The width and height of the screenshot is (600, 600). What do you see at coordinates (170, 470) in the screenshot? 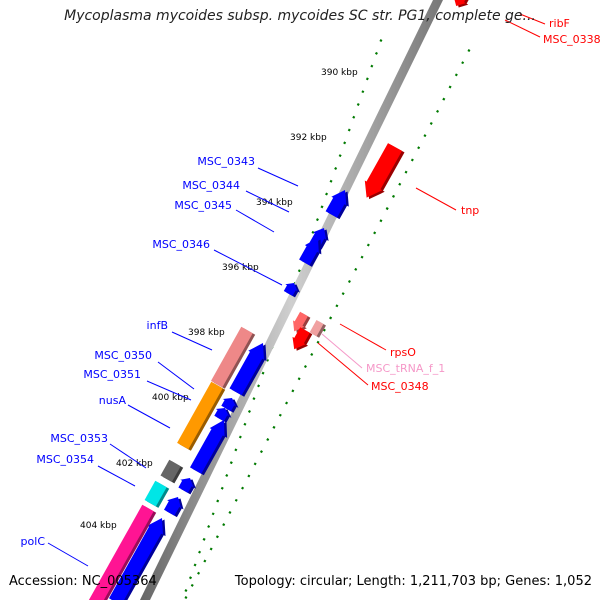
I see `category-gray` at bounding box center [170, 470].